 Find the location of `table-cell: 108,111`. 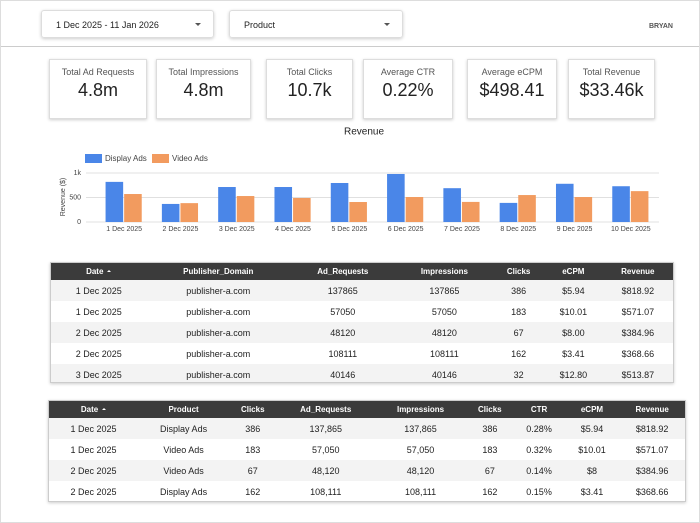

table-cell: 108,111 is located at coordinates (420, 491).